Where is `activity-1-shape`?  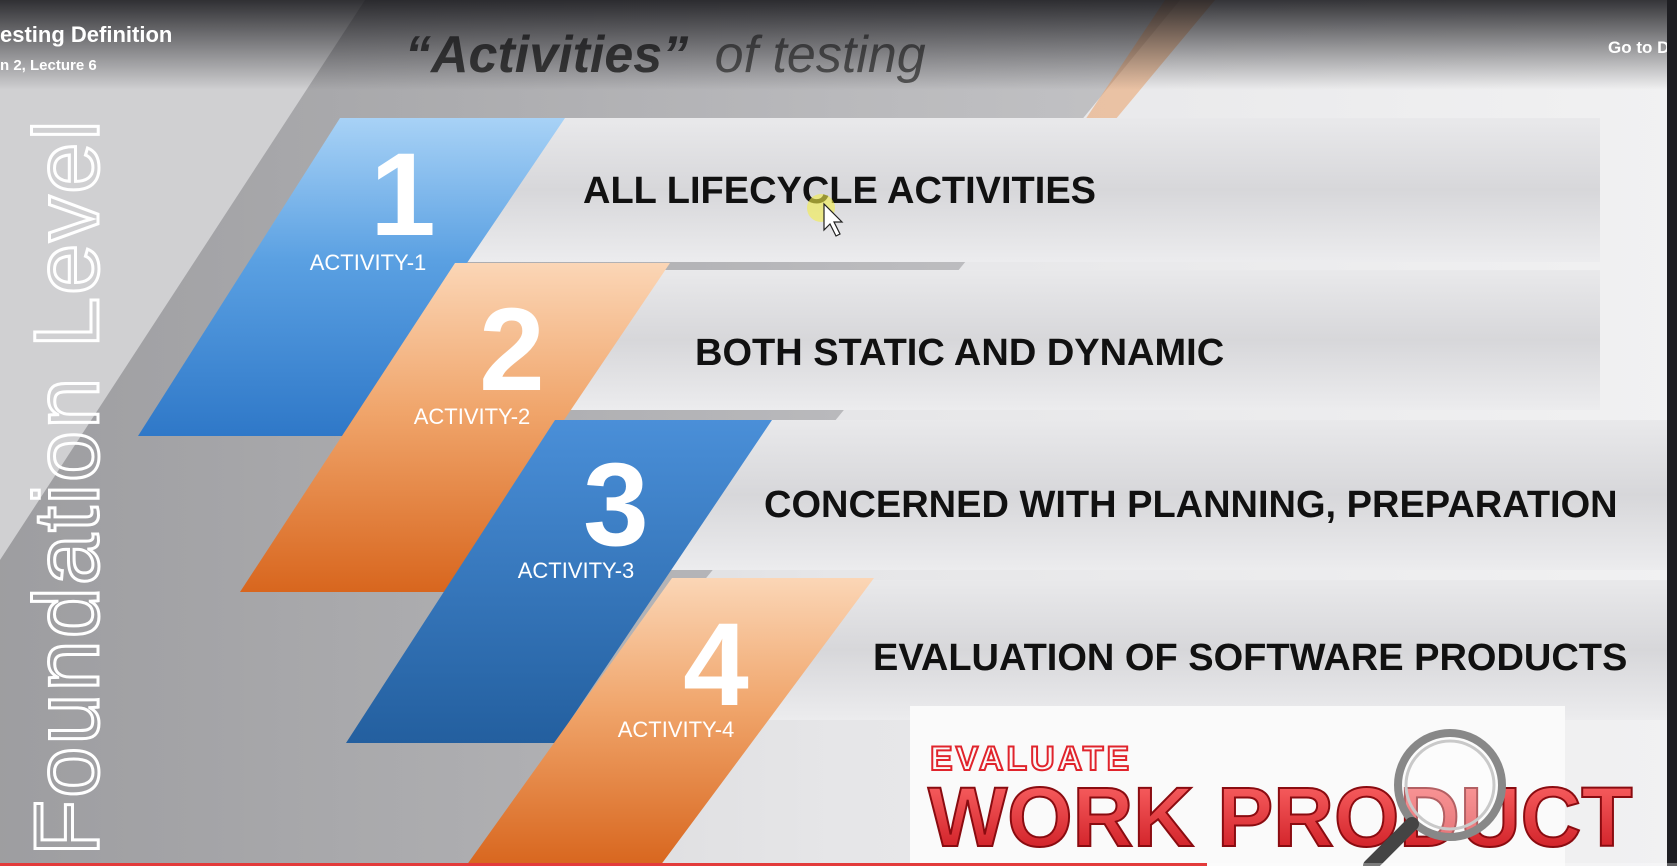 activity-1-shape is located at coordinates (351, 277).